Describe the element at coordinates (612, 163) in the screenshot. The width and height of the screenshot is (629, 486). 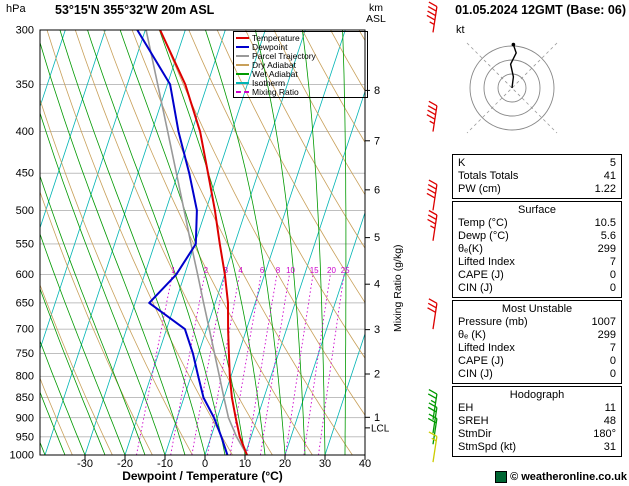
I see `stat-value: 5` at that location.